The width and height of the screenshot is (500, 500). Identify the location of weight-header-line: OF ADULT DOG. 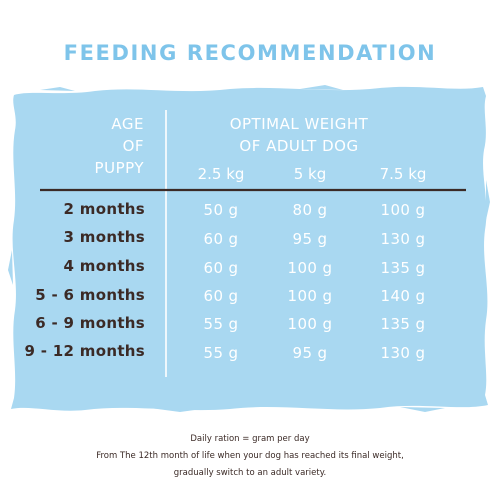
(299, 146).